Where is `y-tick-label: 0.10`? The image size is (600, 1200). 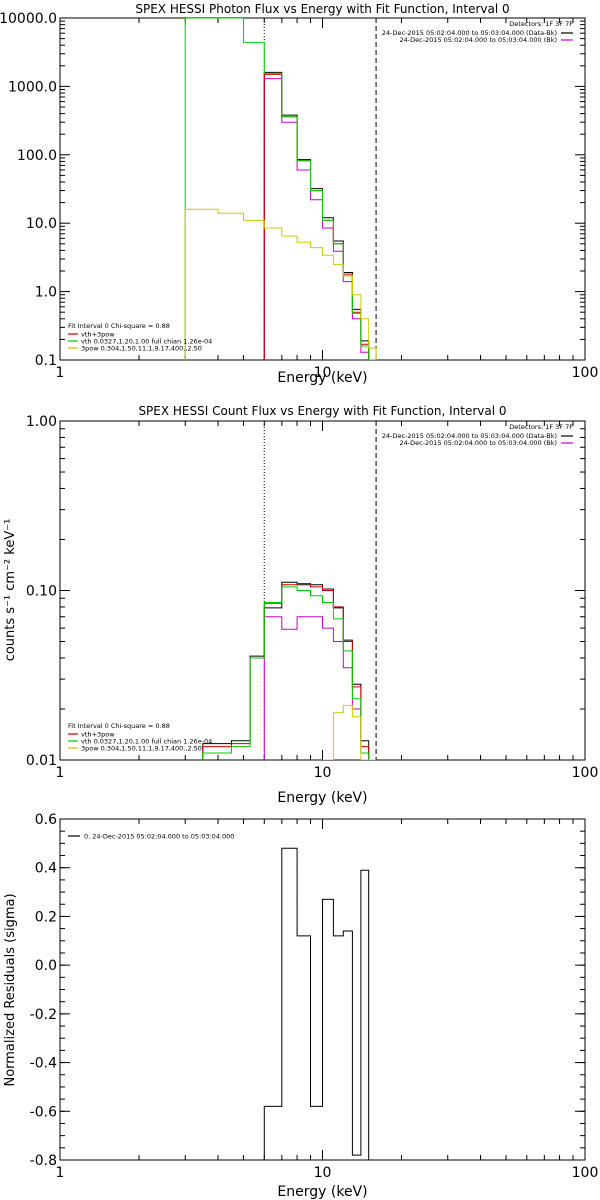
y-tick-label: 0.10 is located at coordinates (41, 592).